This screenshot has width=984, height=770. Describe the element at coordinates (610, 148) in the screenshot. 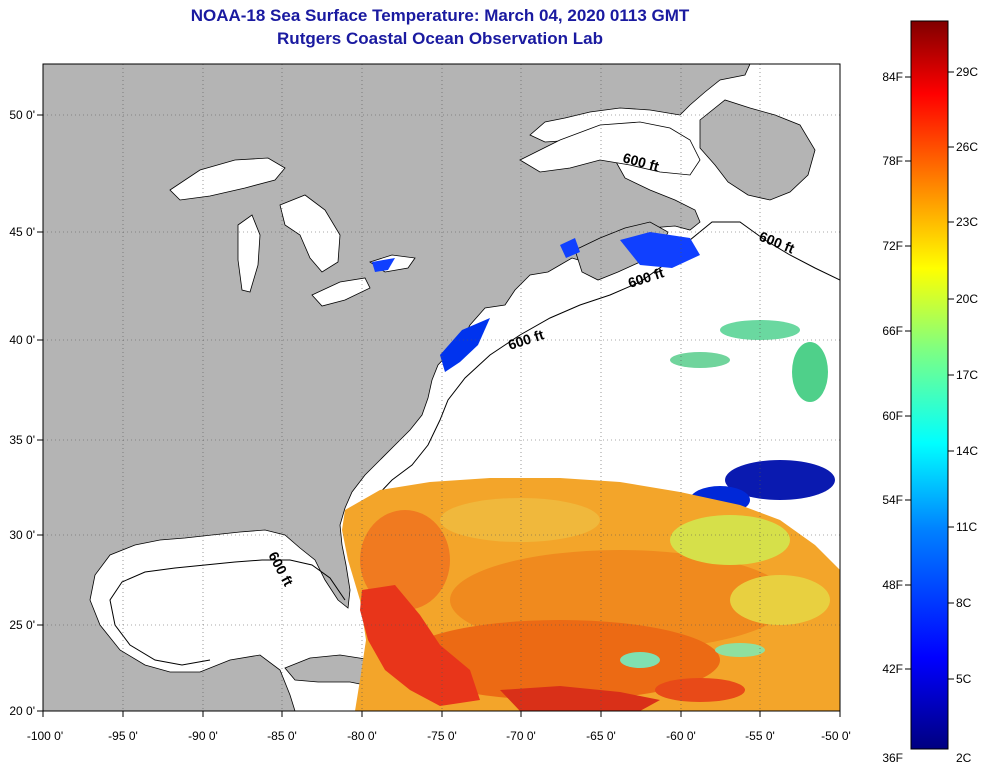

I see `st-lawrence-water` at that location.